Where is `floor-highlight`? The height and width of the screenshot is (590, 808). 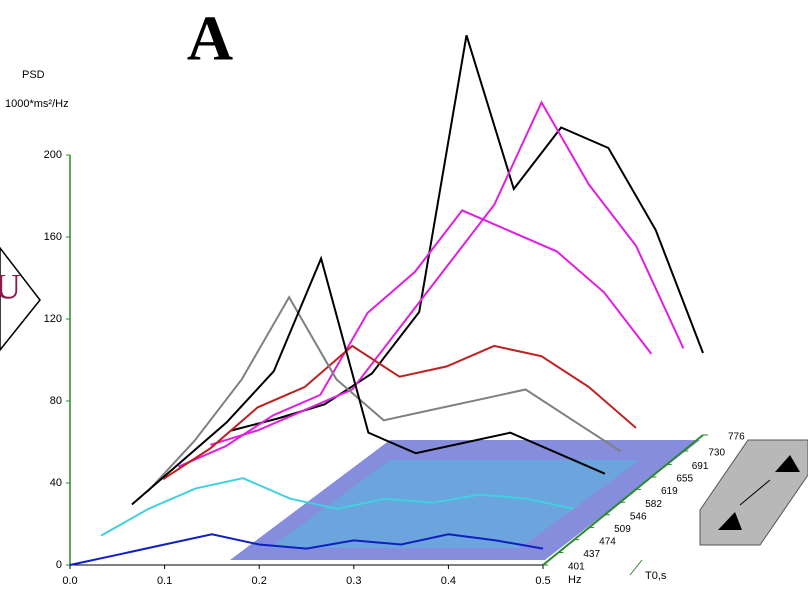
floor-highlight is located at coordinates (455, 504).